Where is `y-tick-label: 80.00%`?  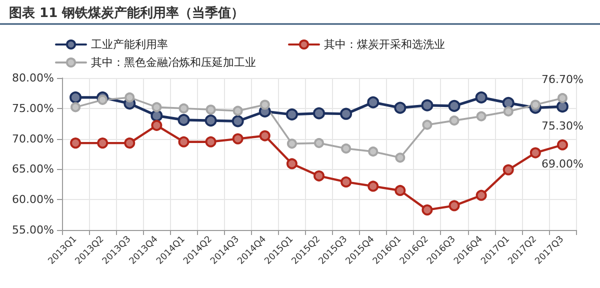 y-tick-label: 80.00% is located at coordinates (33, 78).